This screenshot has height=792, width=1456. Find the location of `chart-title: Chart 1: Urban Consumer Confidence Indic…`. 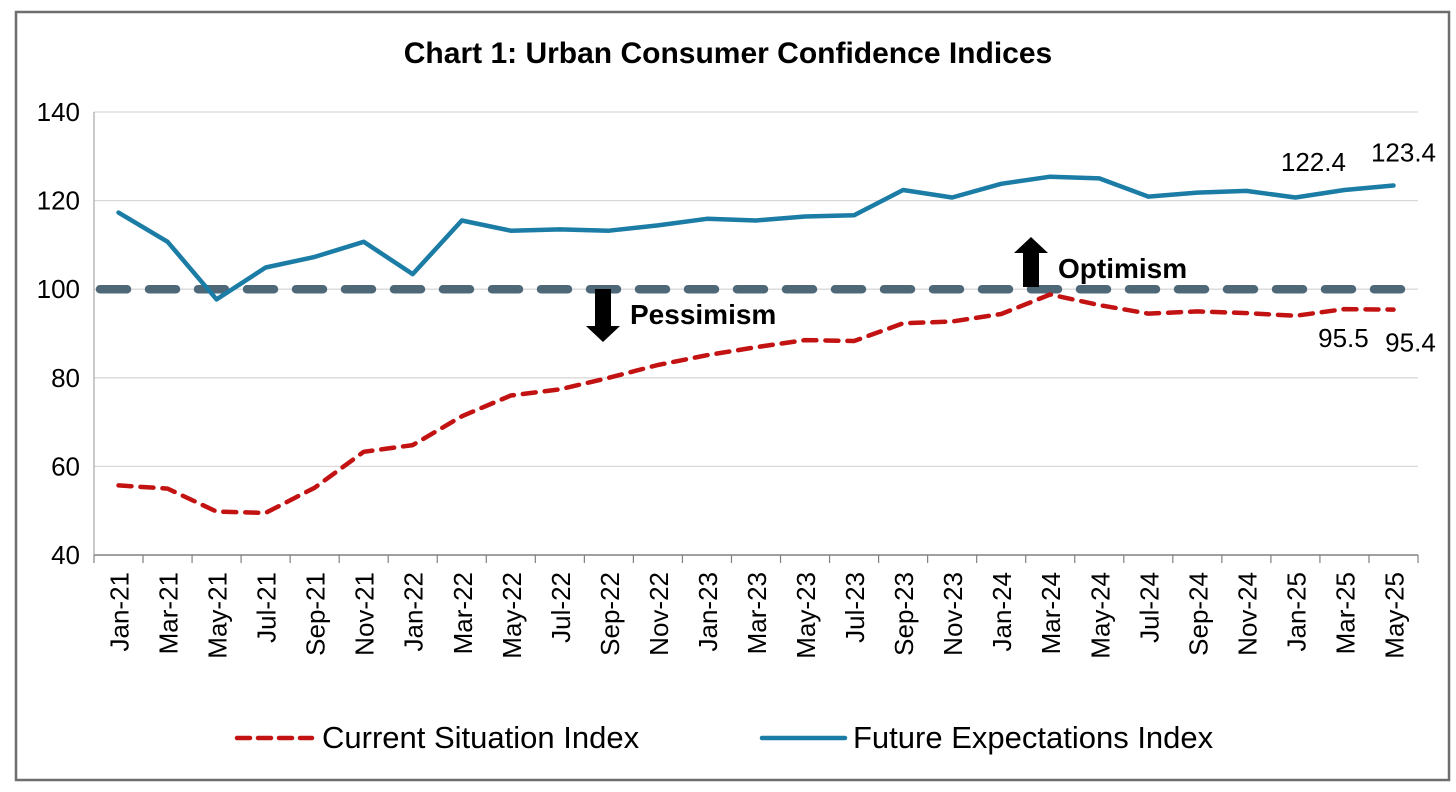

chart-title: Chart 1: Urban Consumer Confidence Indic… is located at coordinates (728, 53).